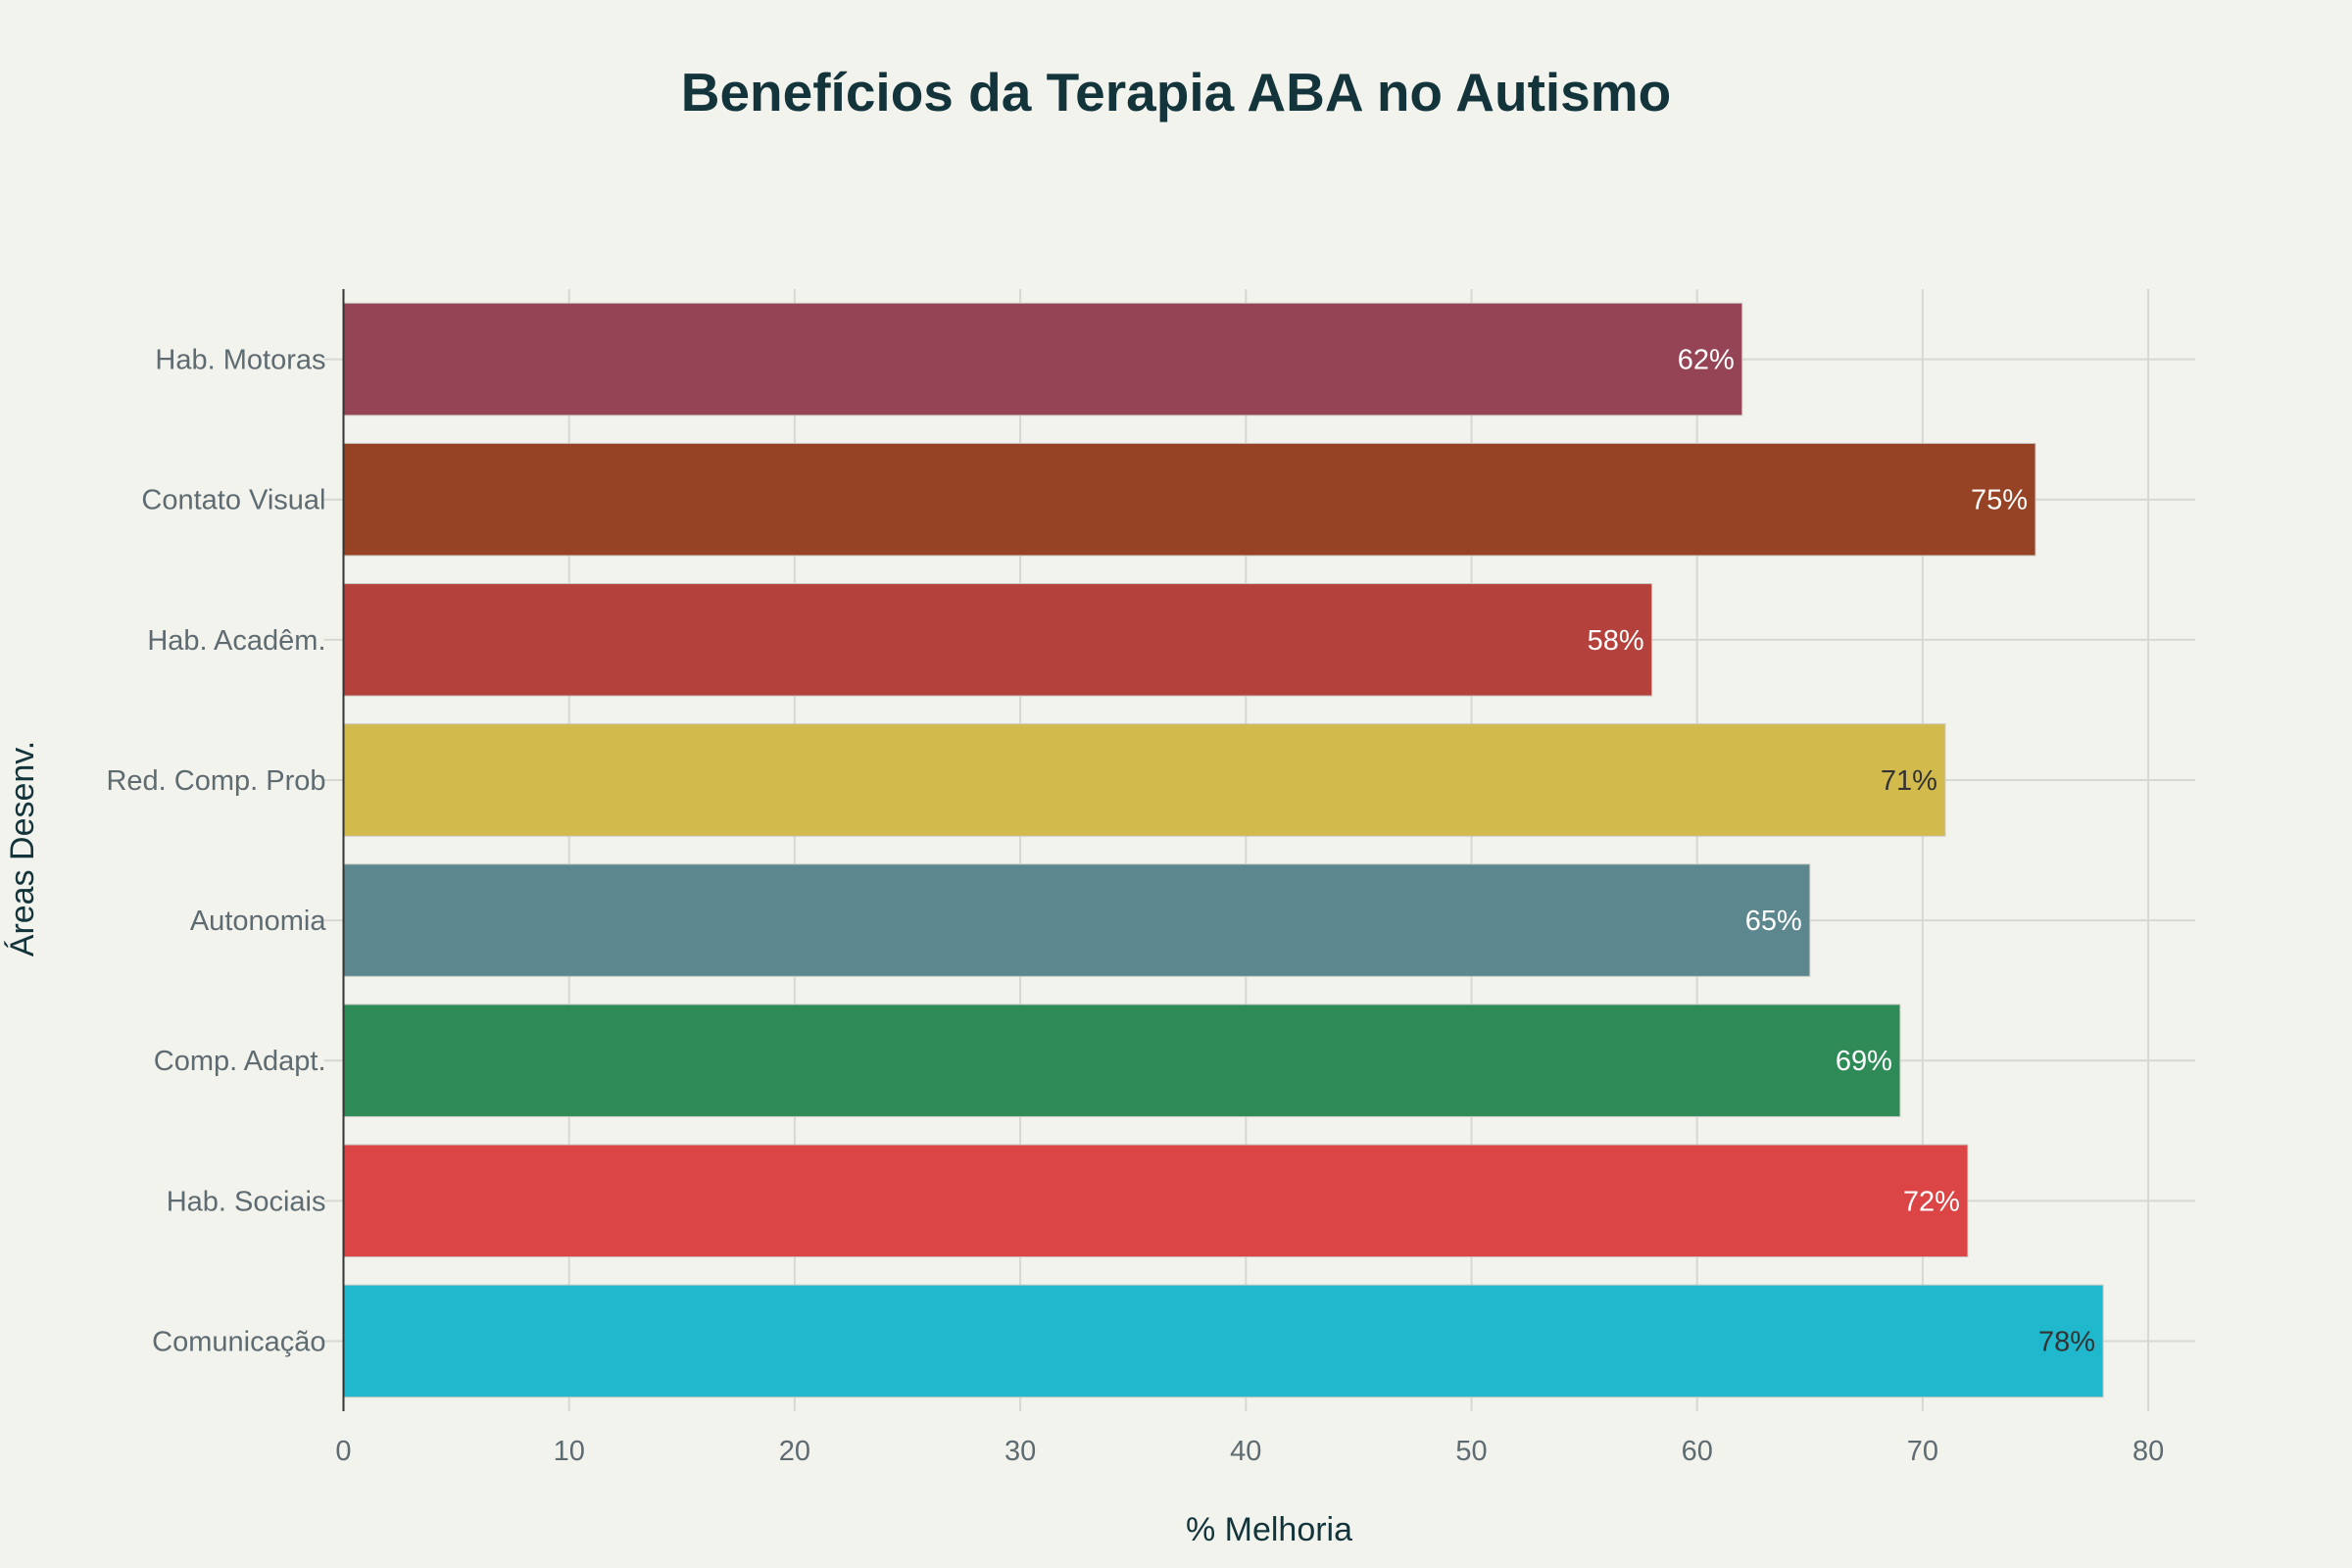 This screenshot has width=2352, height=1568. What do you see at coordinates (240, 360) in the screenshot?
I see `y-tick-label: Hab. Motoras` at bounding box center [240, 360].